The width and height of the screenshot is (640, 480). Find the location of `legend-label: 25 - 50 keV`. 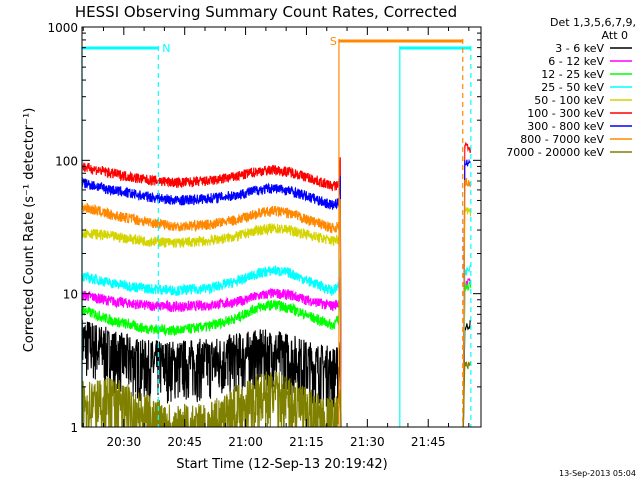

legend-label: 25 - 50 keV is located at coordinates (572, 87).